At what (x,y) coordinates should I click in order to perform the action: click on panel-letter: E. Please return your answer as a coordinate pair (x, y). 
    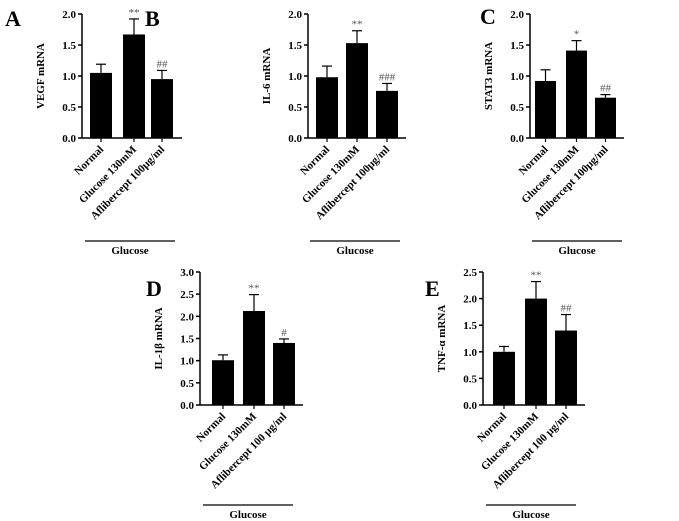
    Looking at the image, I should click on (432, 288).